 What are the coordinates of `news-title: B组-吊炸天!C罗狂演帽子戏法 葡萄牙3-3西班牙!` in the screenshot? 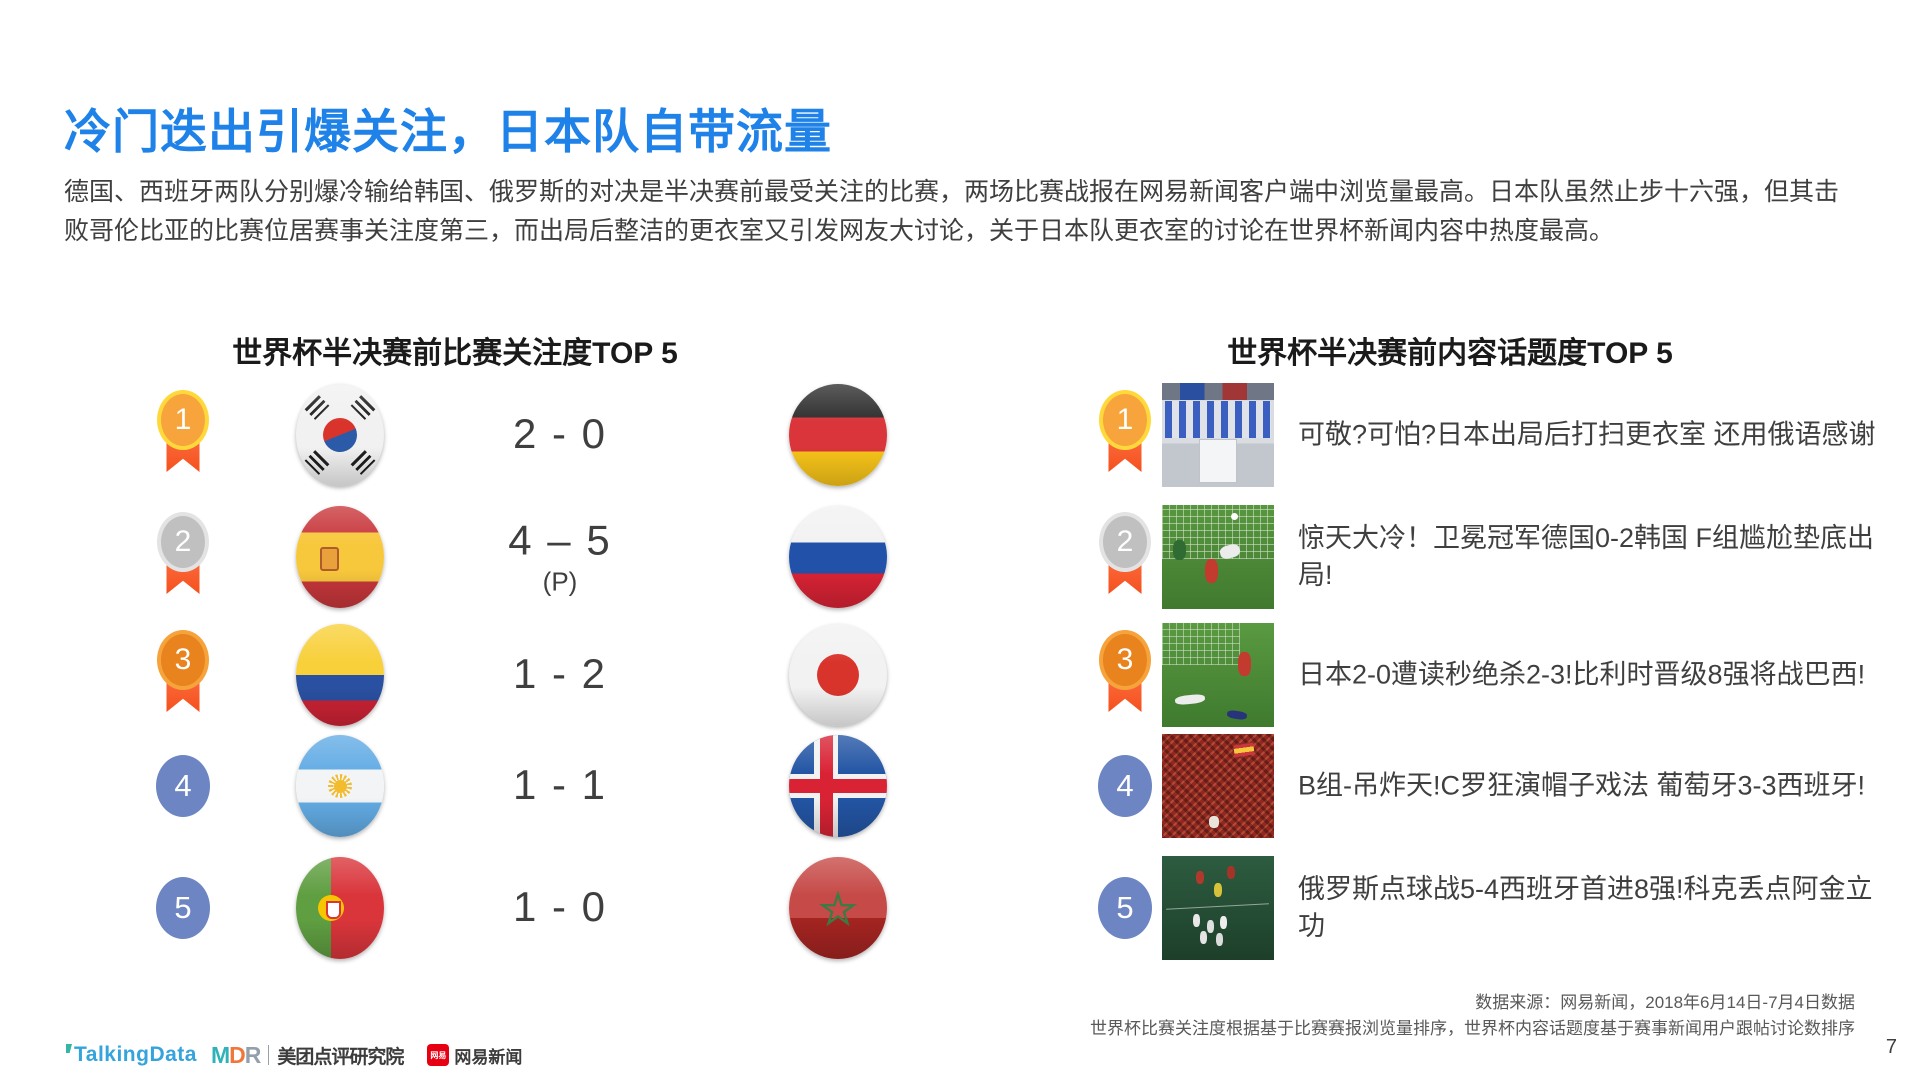 It's located at (1582, 785).